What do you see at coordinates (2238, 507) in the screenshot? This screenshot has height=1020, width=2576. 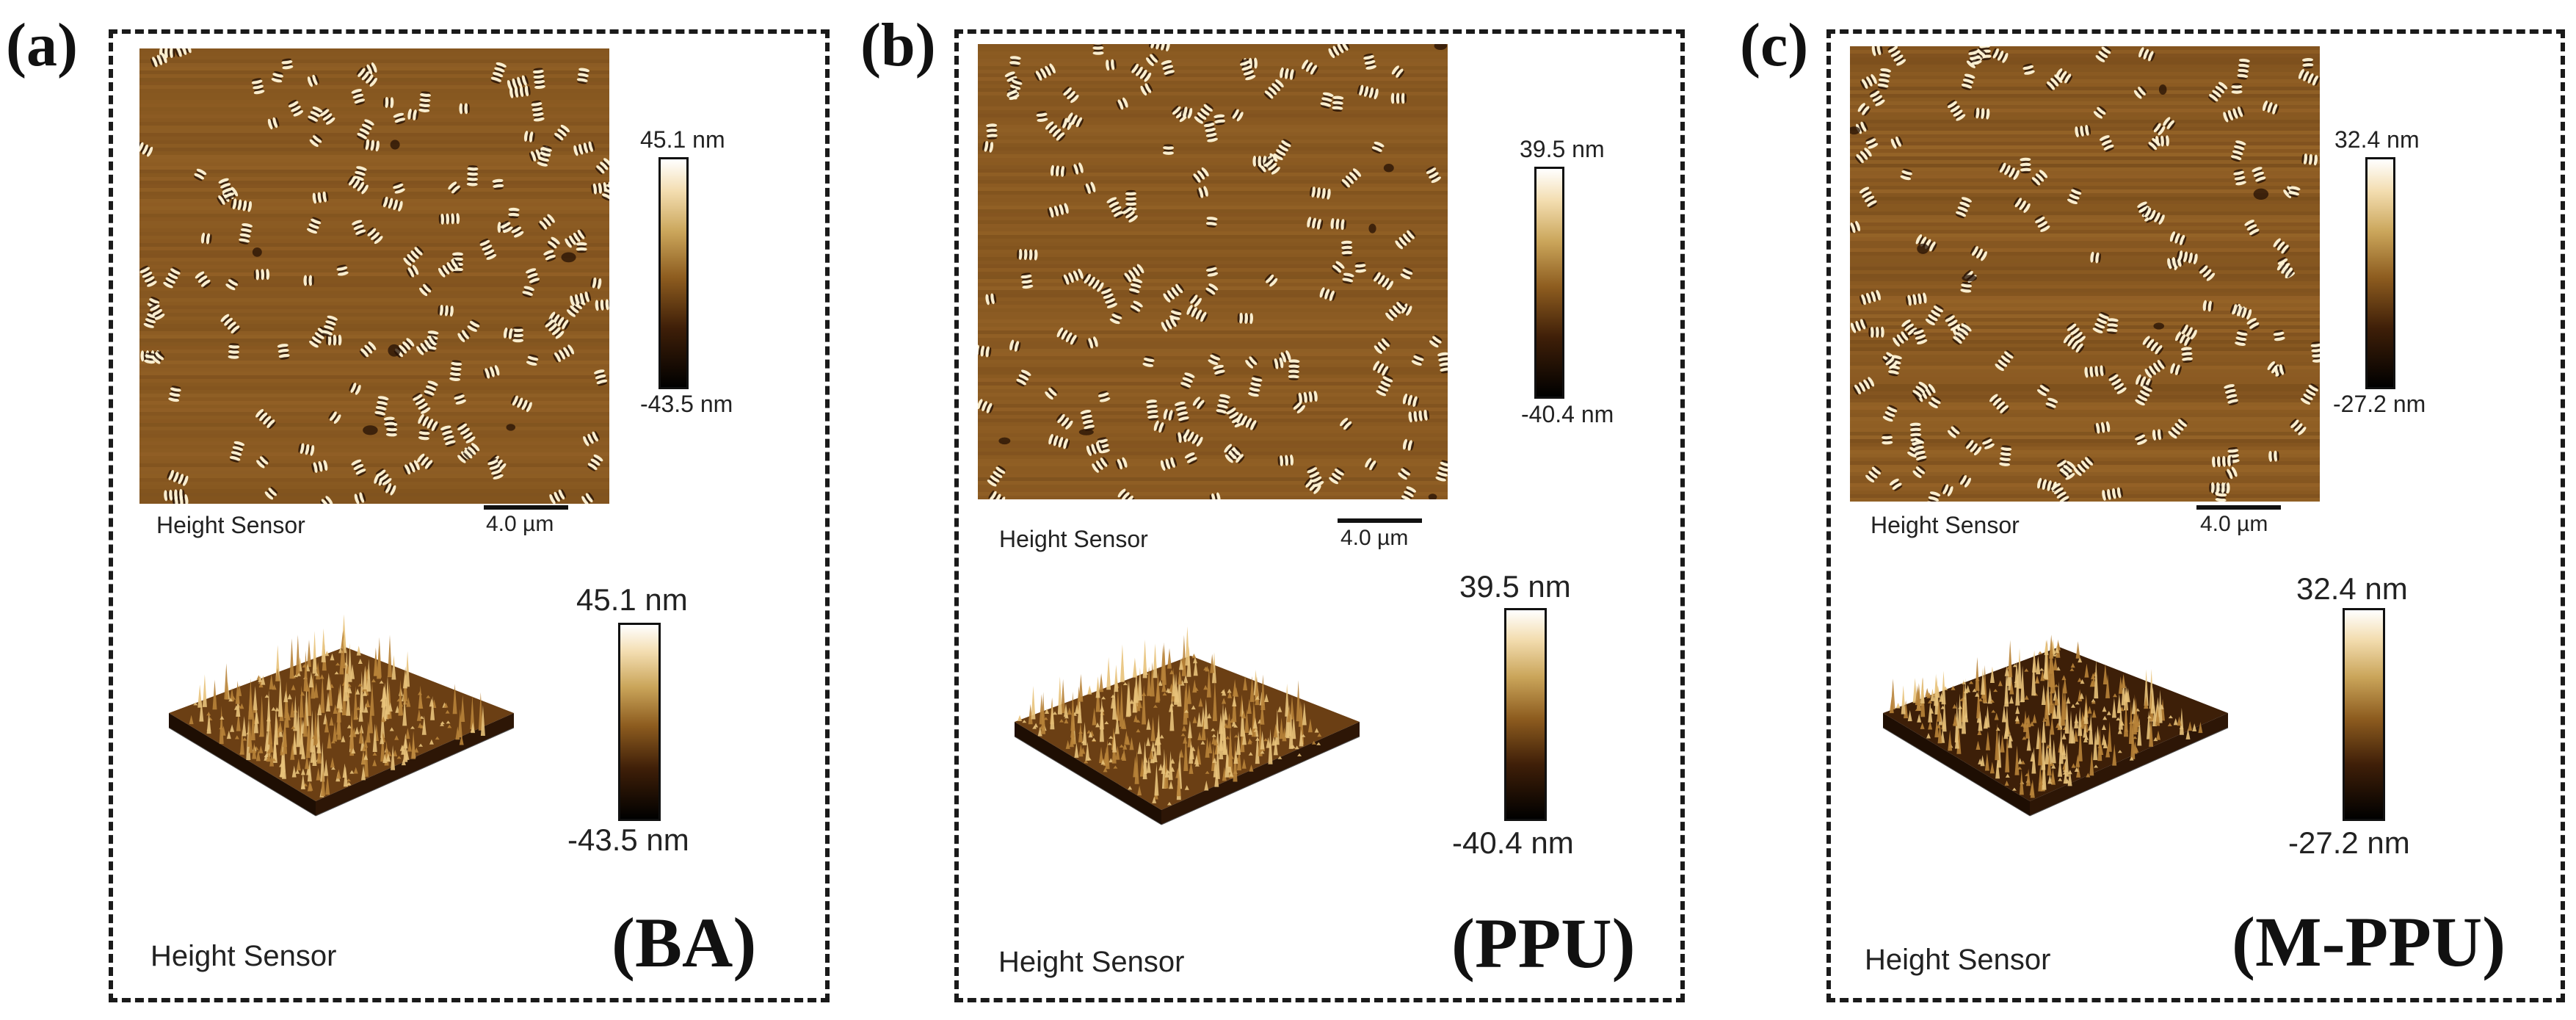 I see `scale-bar-c` at bounding box center [2238, 507].